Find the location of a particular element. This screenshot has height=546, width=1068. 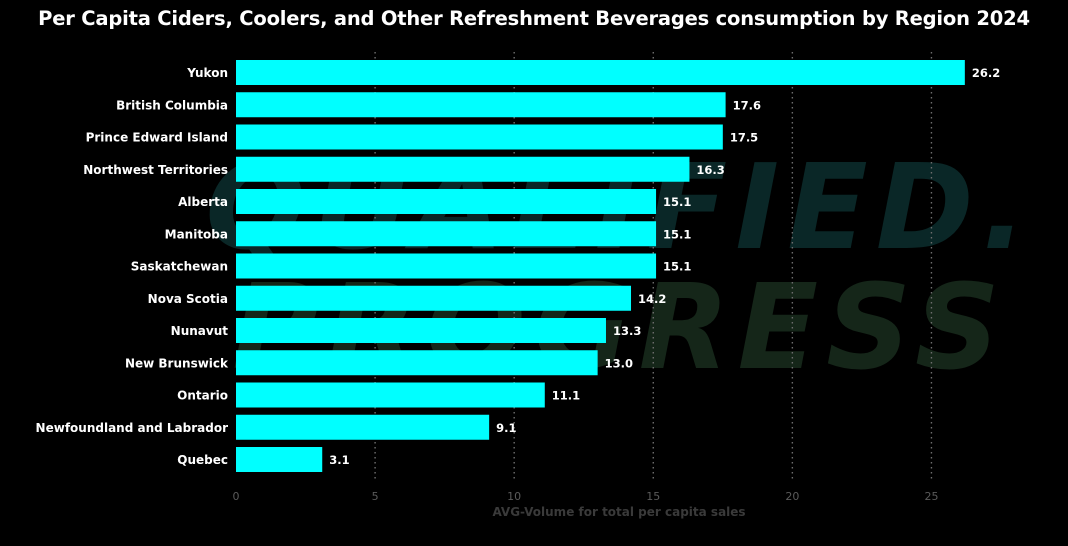

value-label-saskatchewan: 15.1 is located at coordinates (677, 267).